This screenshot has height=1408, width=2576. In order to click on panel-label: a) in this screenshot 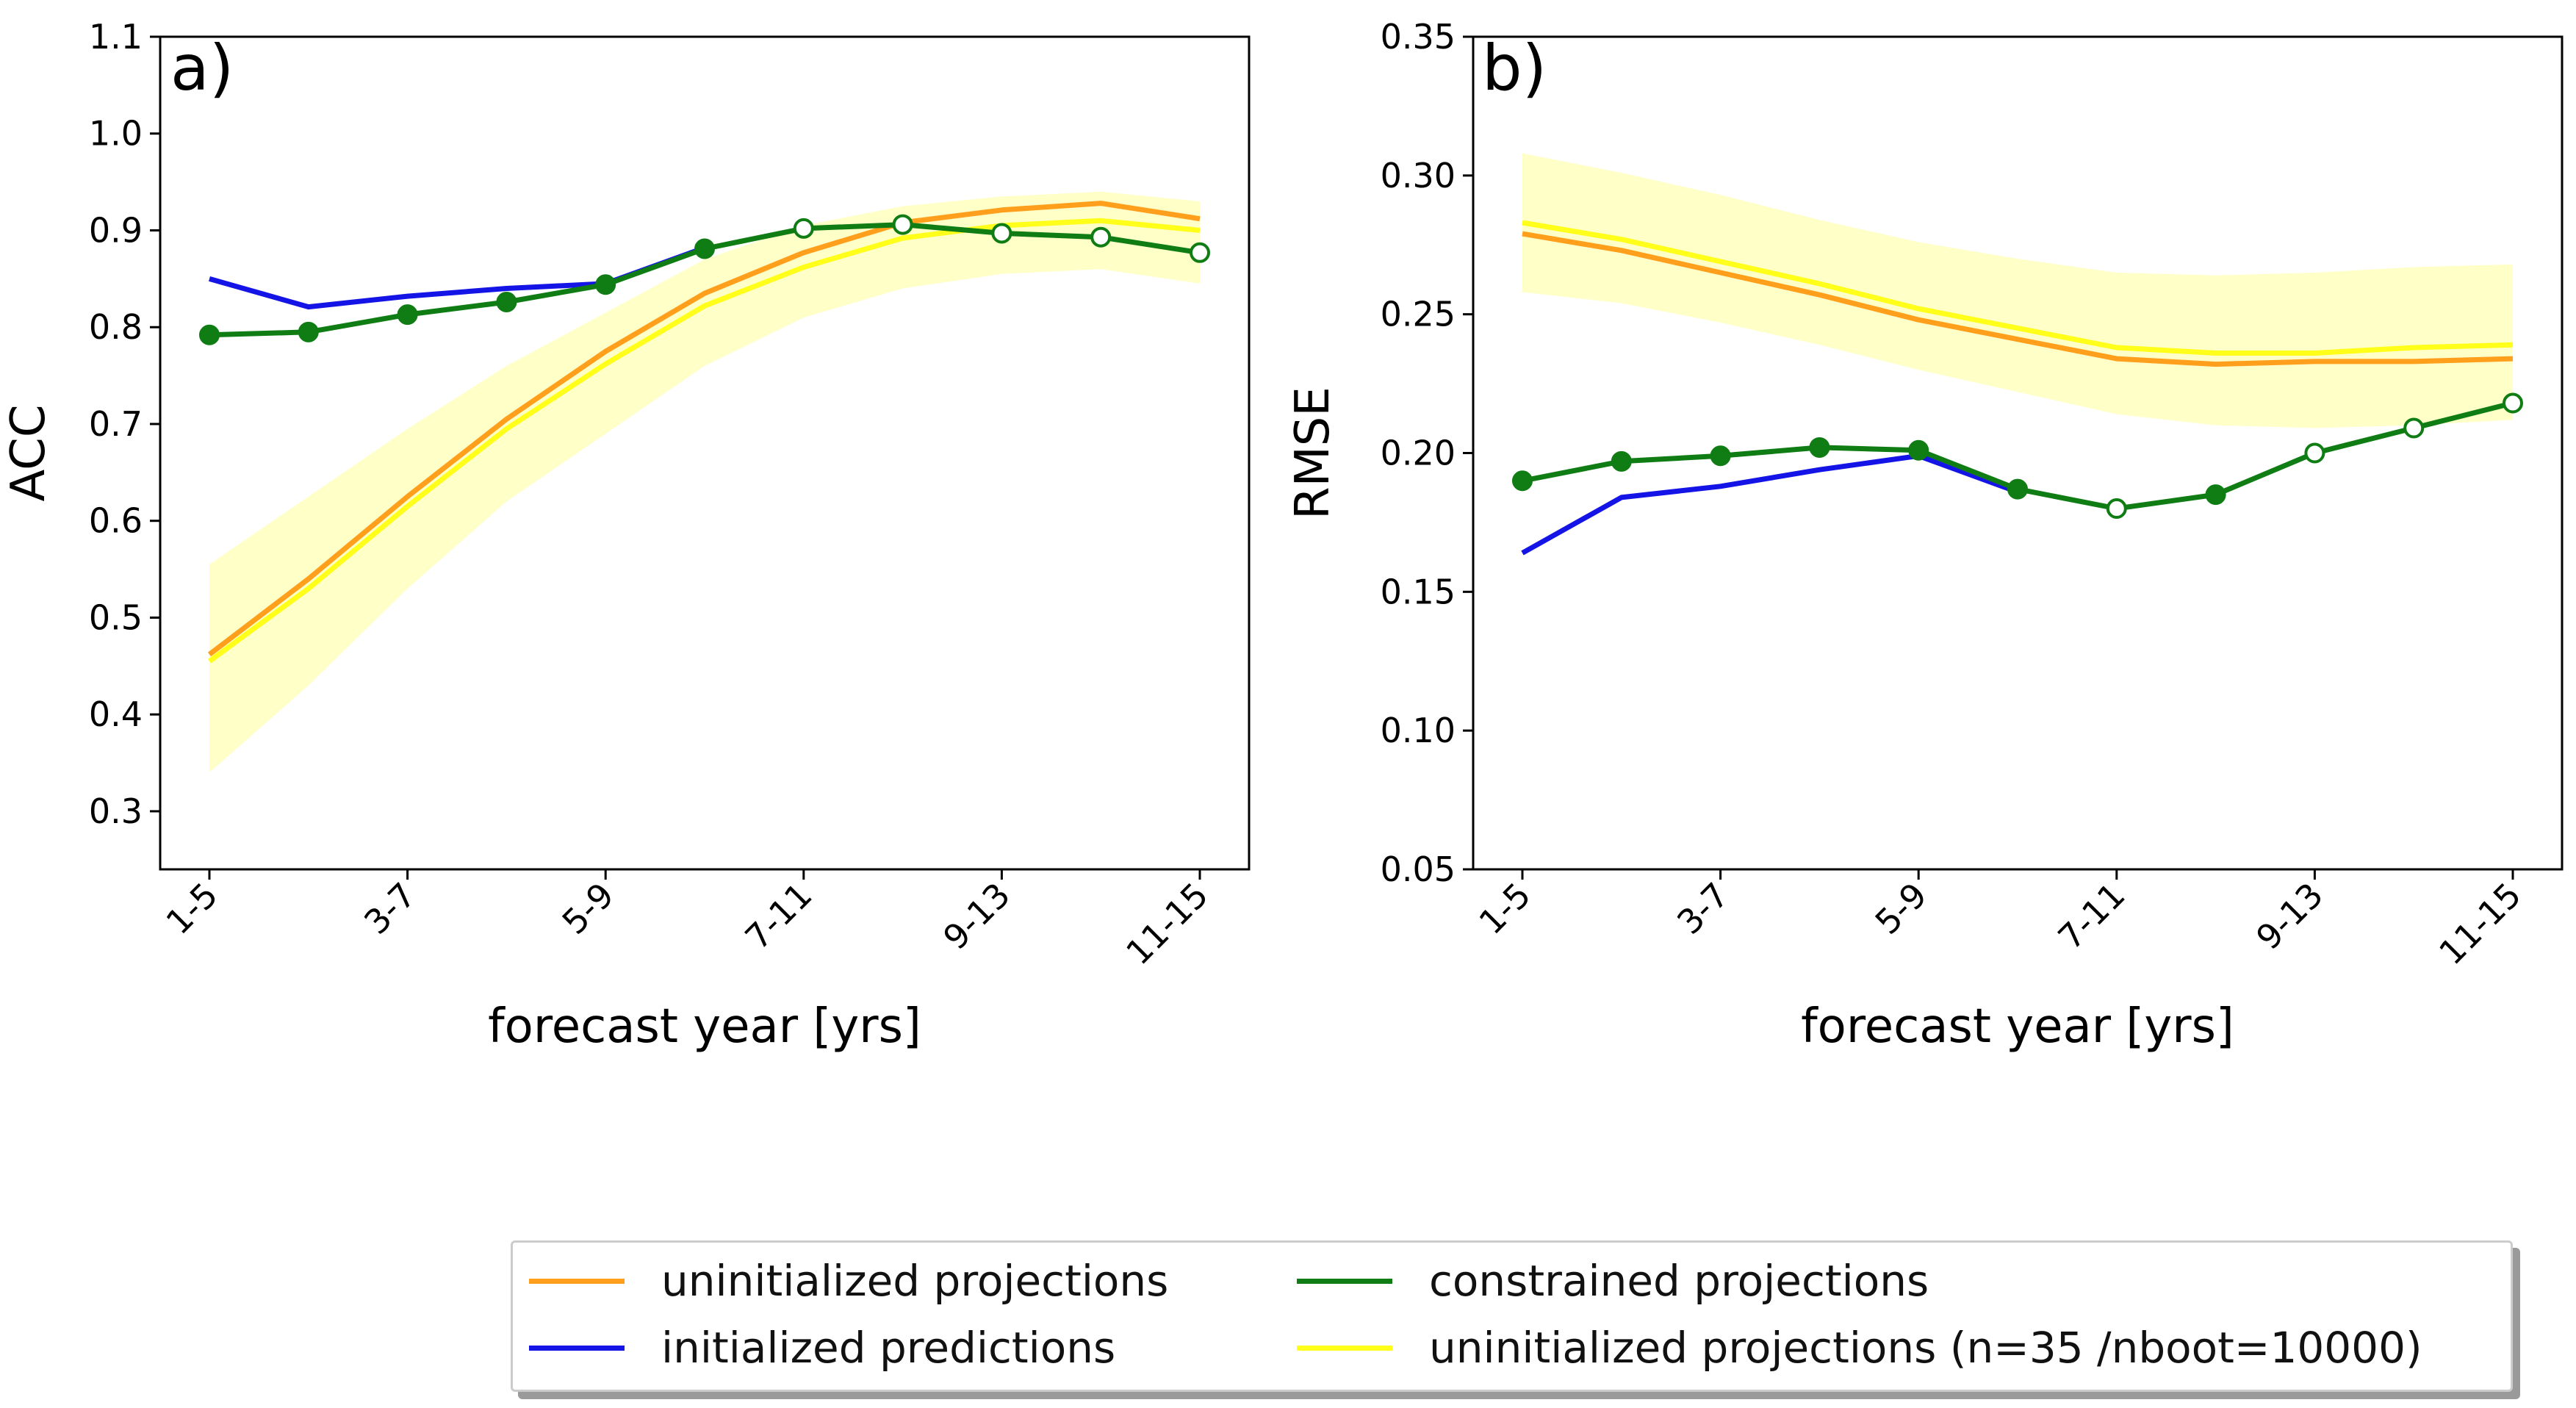, I will do `click(202, 68)`.